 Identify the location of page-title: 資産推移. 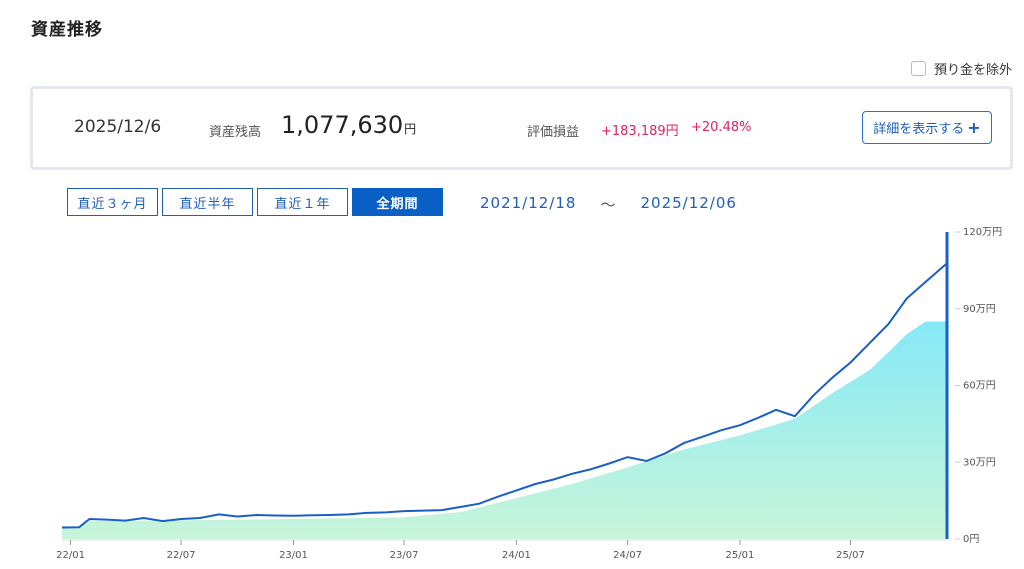
(67, 30).